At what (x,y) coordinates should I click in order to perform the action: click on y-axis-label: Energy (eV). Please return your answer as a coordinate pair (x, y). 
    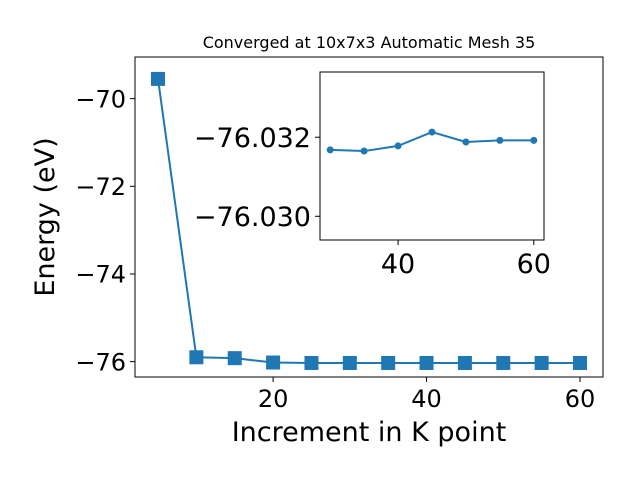
    Looking at the image, I should click on (45, 216).